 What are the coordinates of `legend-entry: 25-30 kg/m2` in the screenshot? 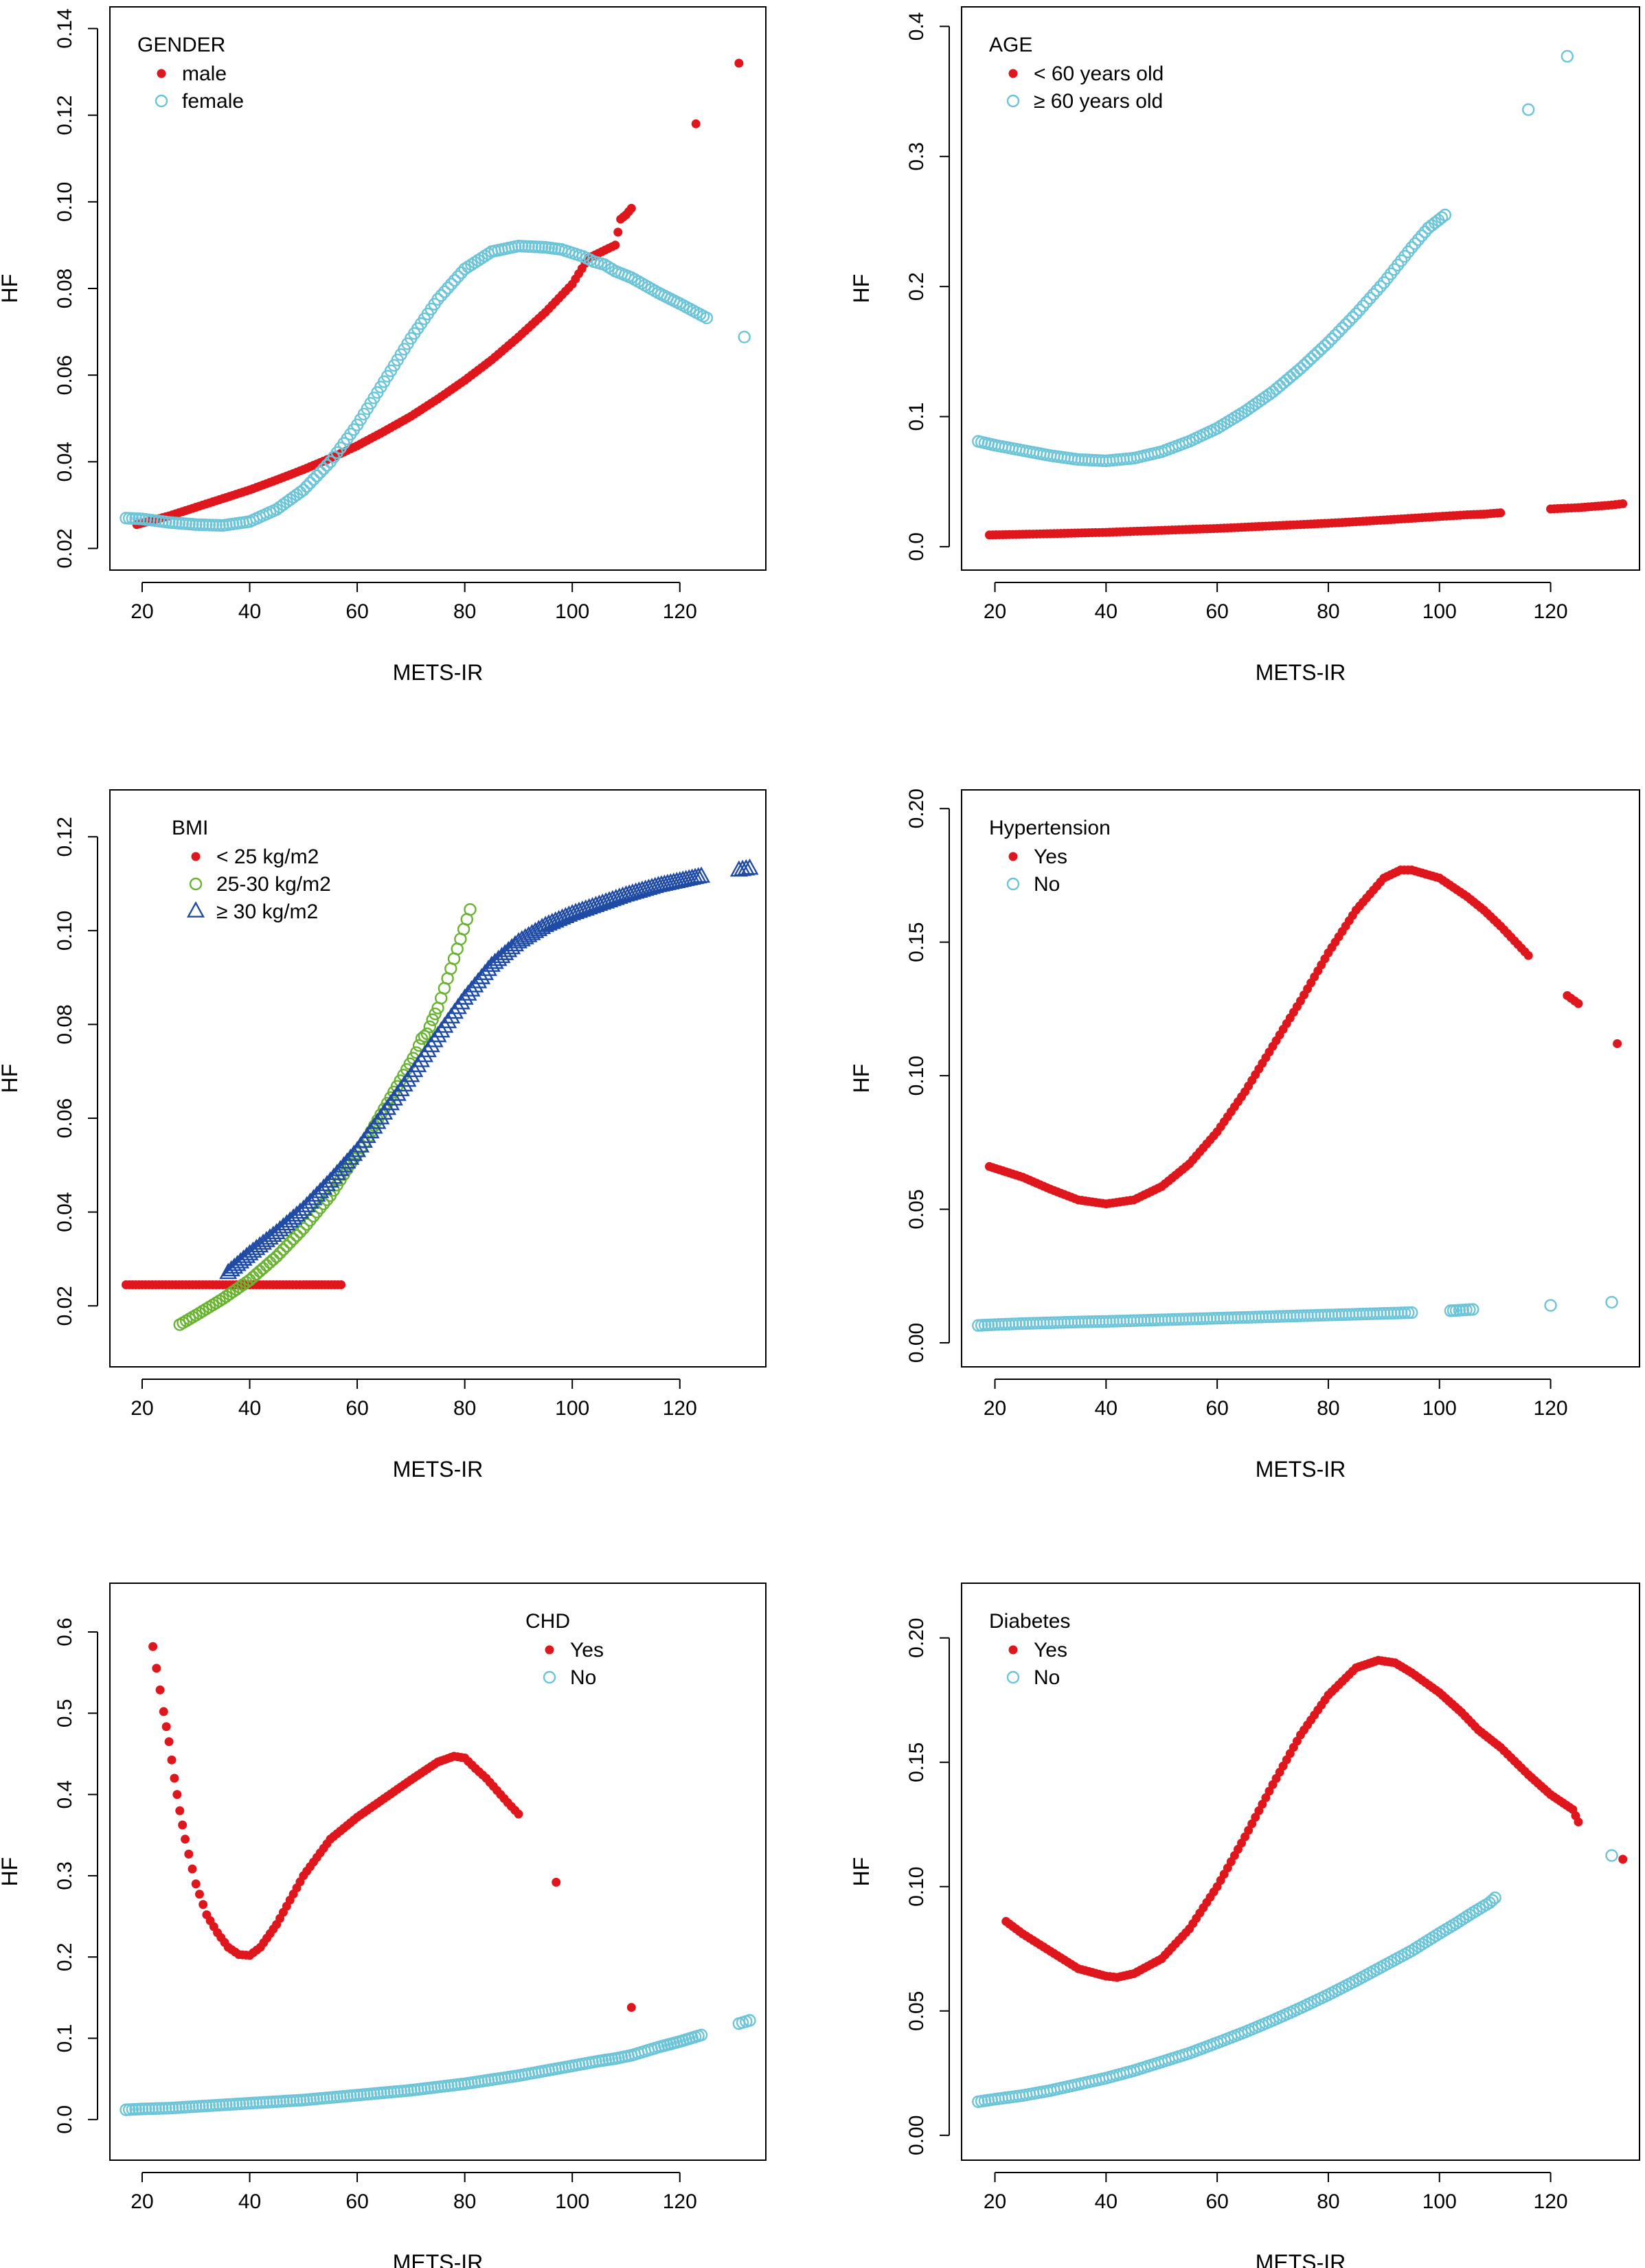 It's located at (273, 885).